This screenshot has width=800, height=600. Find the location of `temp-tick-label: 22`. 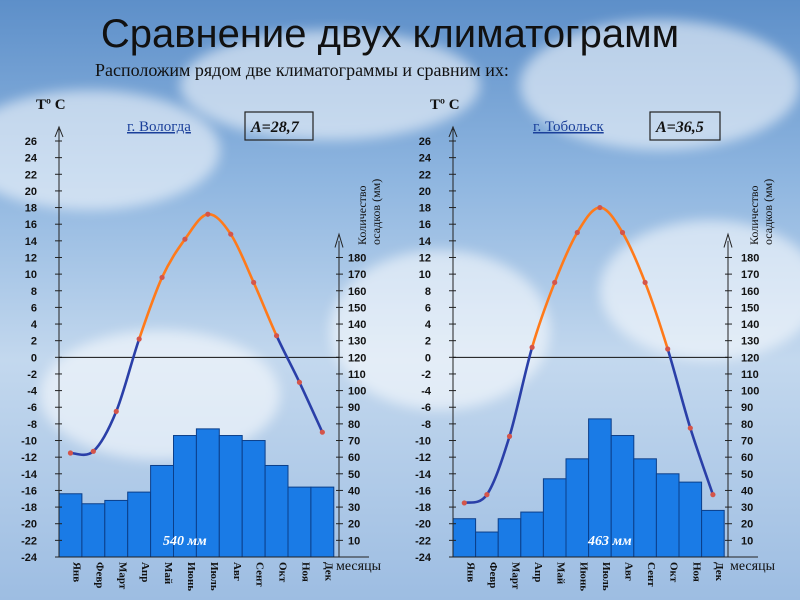

temp-tick-label: 22 is located at coordinates (425, 175).